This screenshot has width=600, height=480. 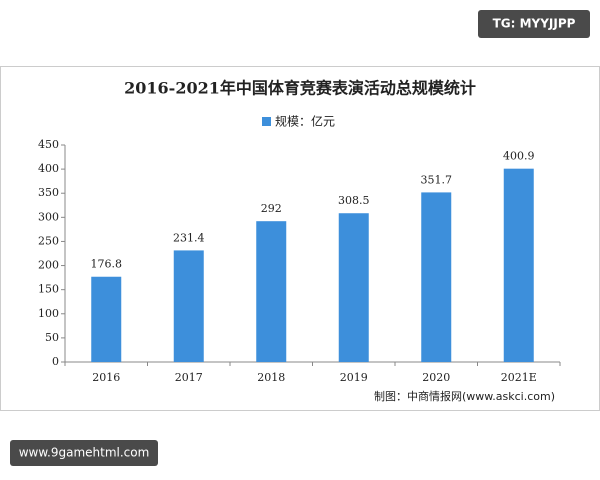 What do you see at coordinates (48, 144) in the screenshot?
I see `y-tick-label: 450` at bounding box center [48, 144].